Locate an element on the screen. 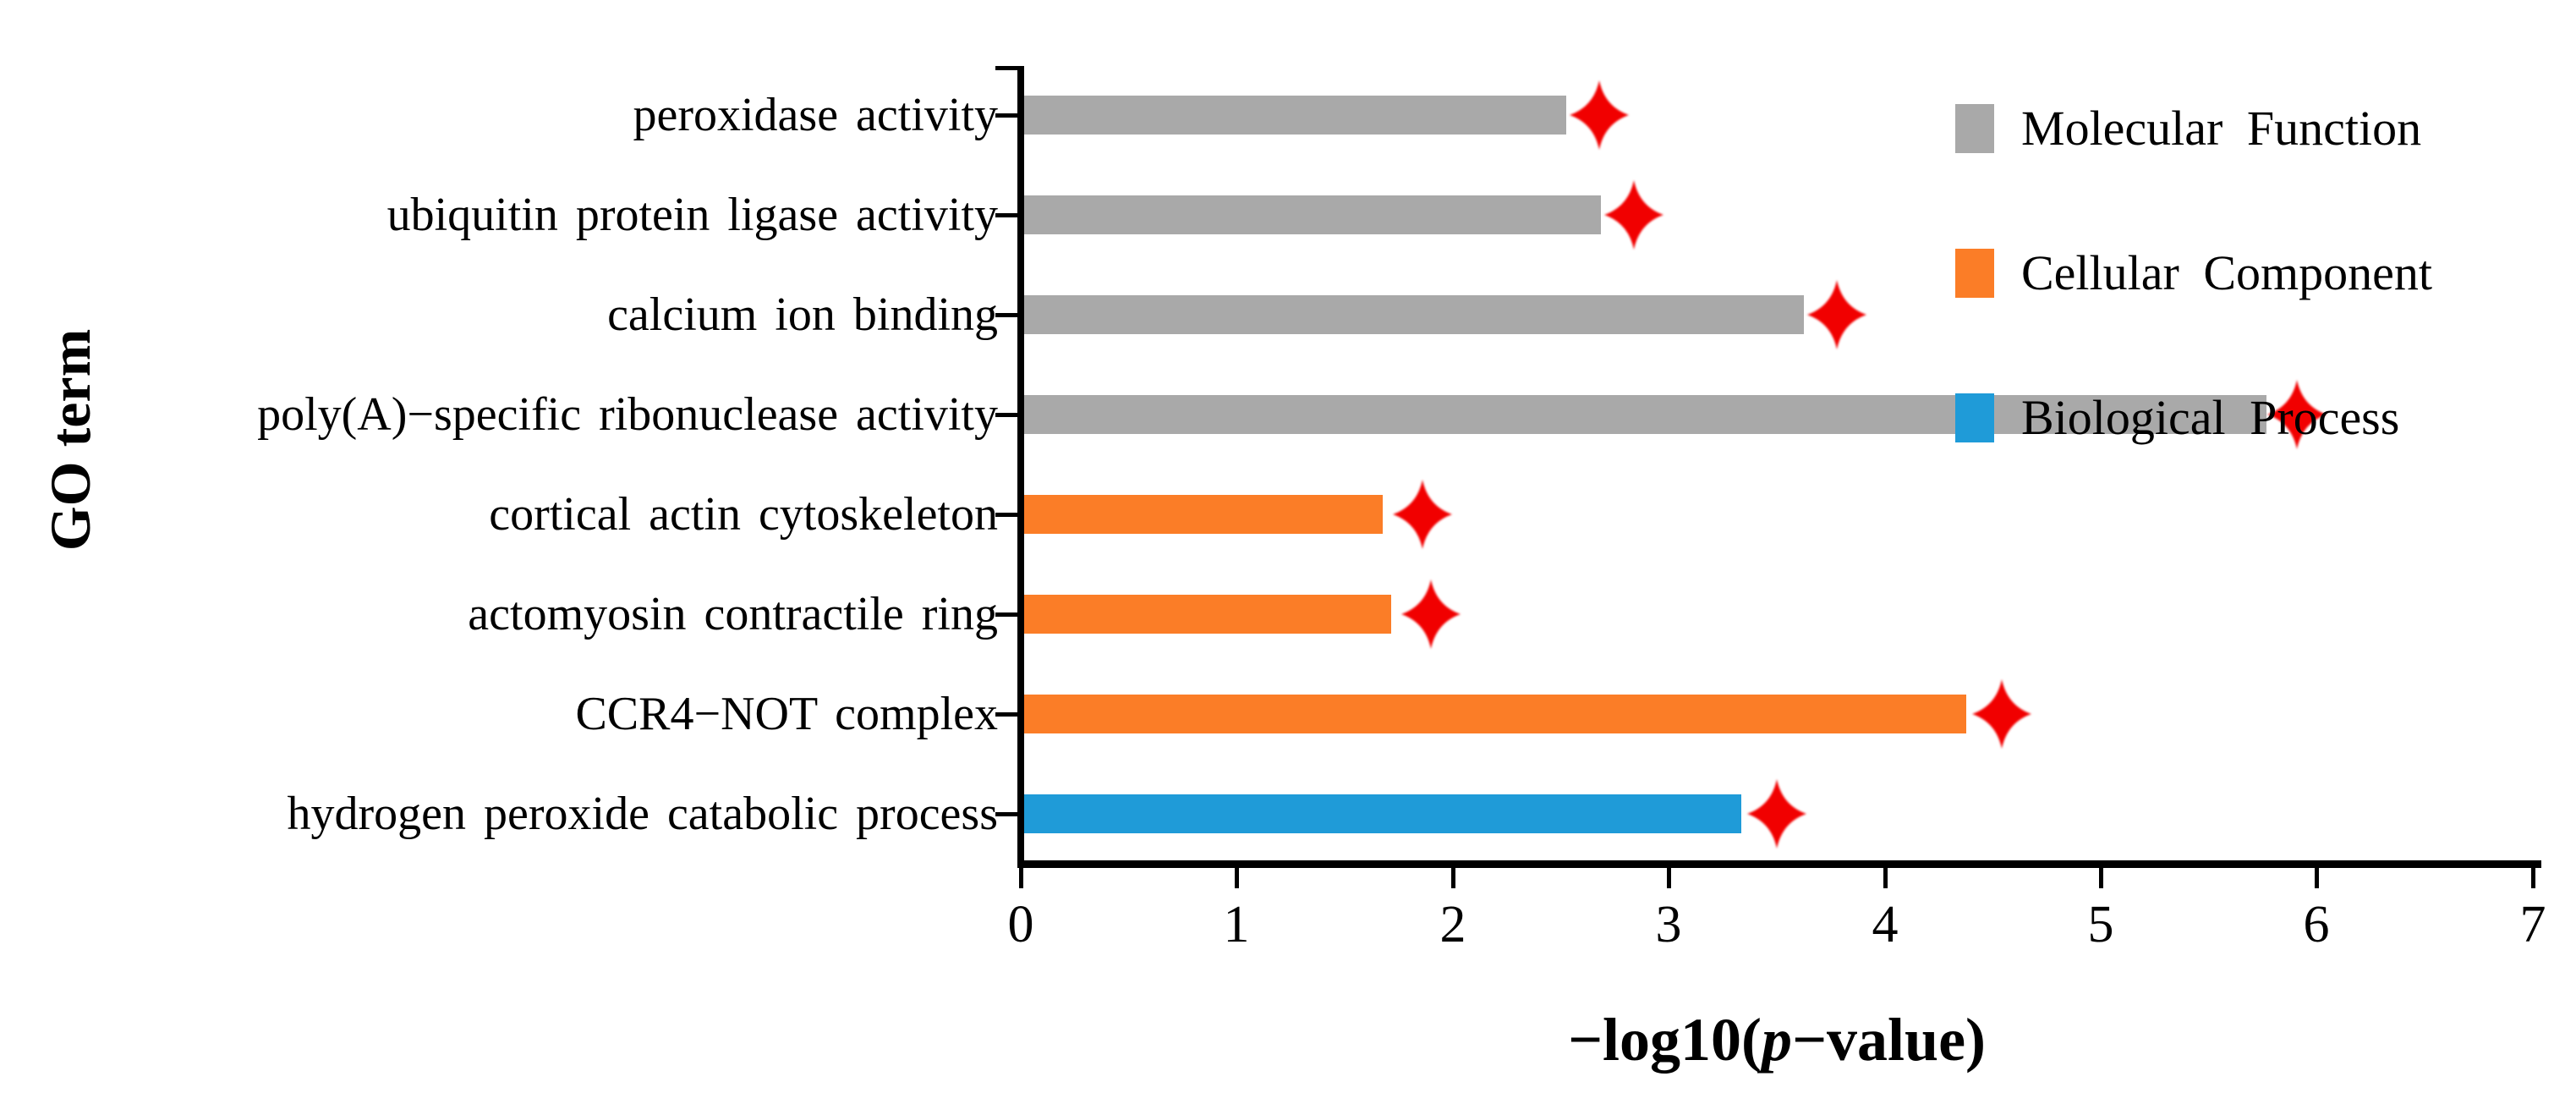 The width and height of the screenshot is (2576, 1104). x-axis-title: −log10(p−value) is located at coordinates (1777, 1040).